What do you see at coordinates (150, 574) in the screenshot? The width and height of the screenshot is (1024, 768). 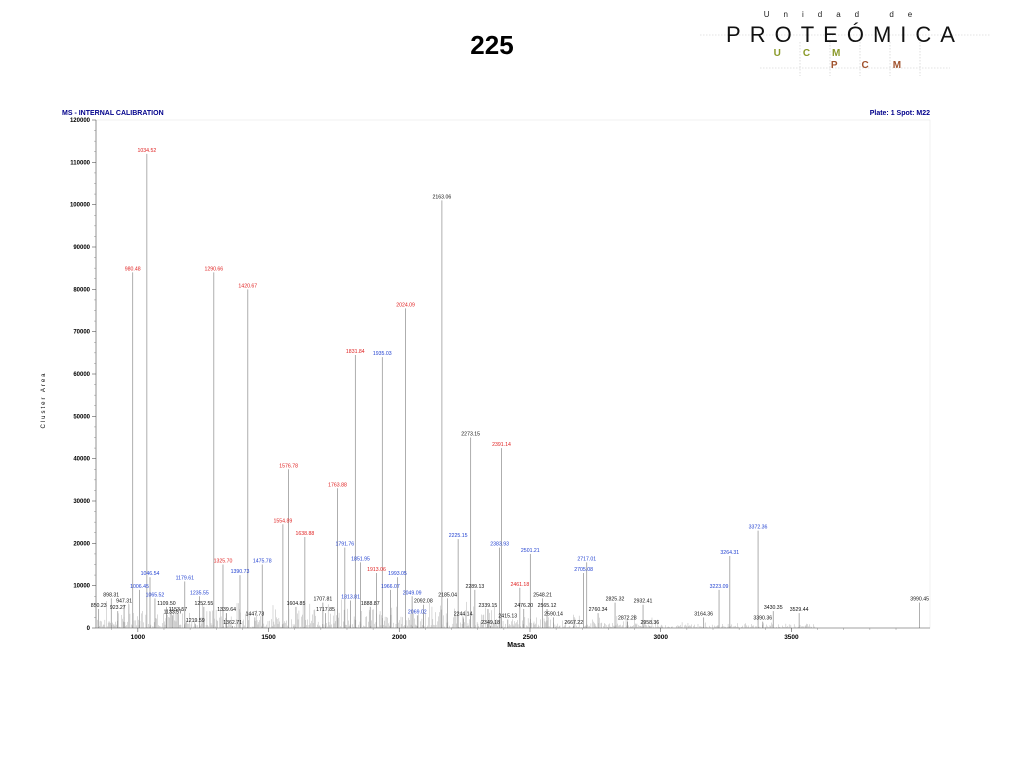 I see `peak-label: 1046.54` at bounding box center [150, 574].